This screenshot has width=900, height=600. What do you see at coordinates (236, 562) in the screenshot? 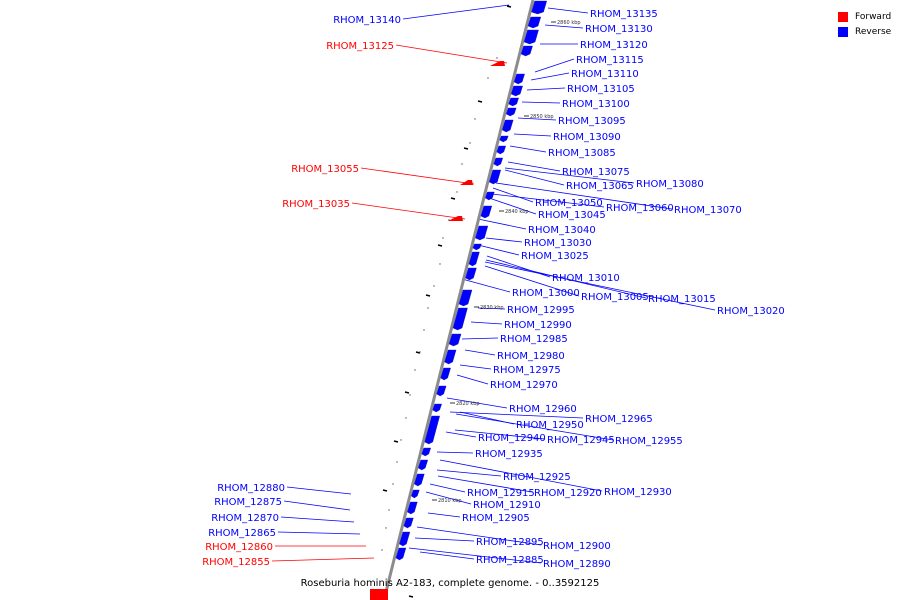
I see `gene-label: RHOM_12855` at bounding box center [236, 562].